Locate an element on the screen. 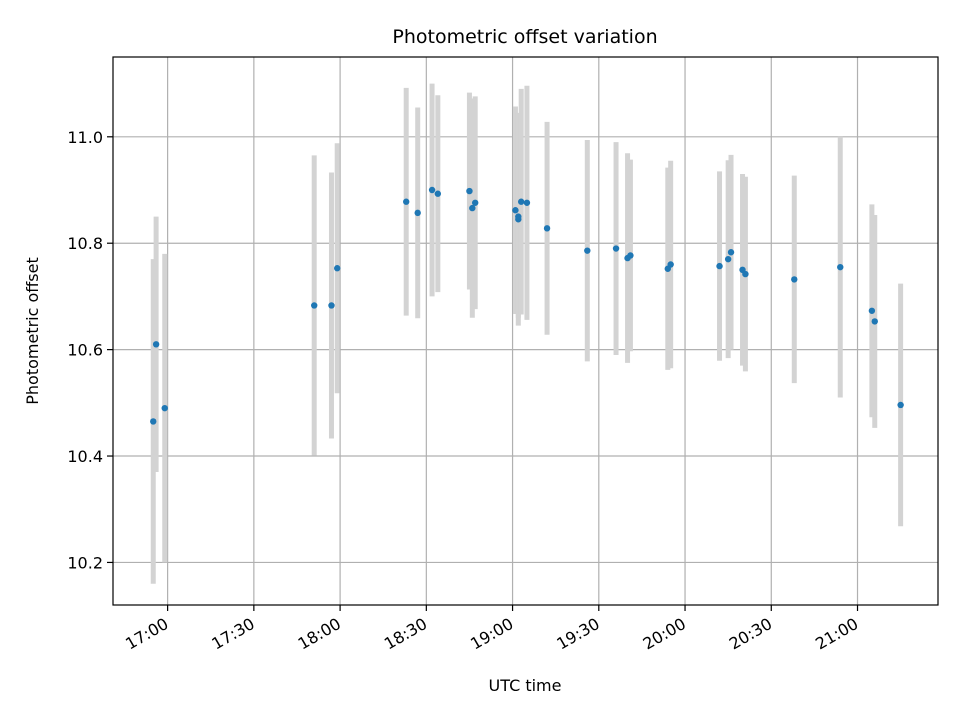  y-tick-label: 10.2 is located at coordinates (85, 562).